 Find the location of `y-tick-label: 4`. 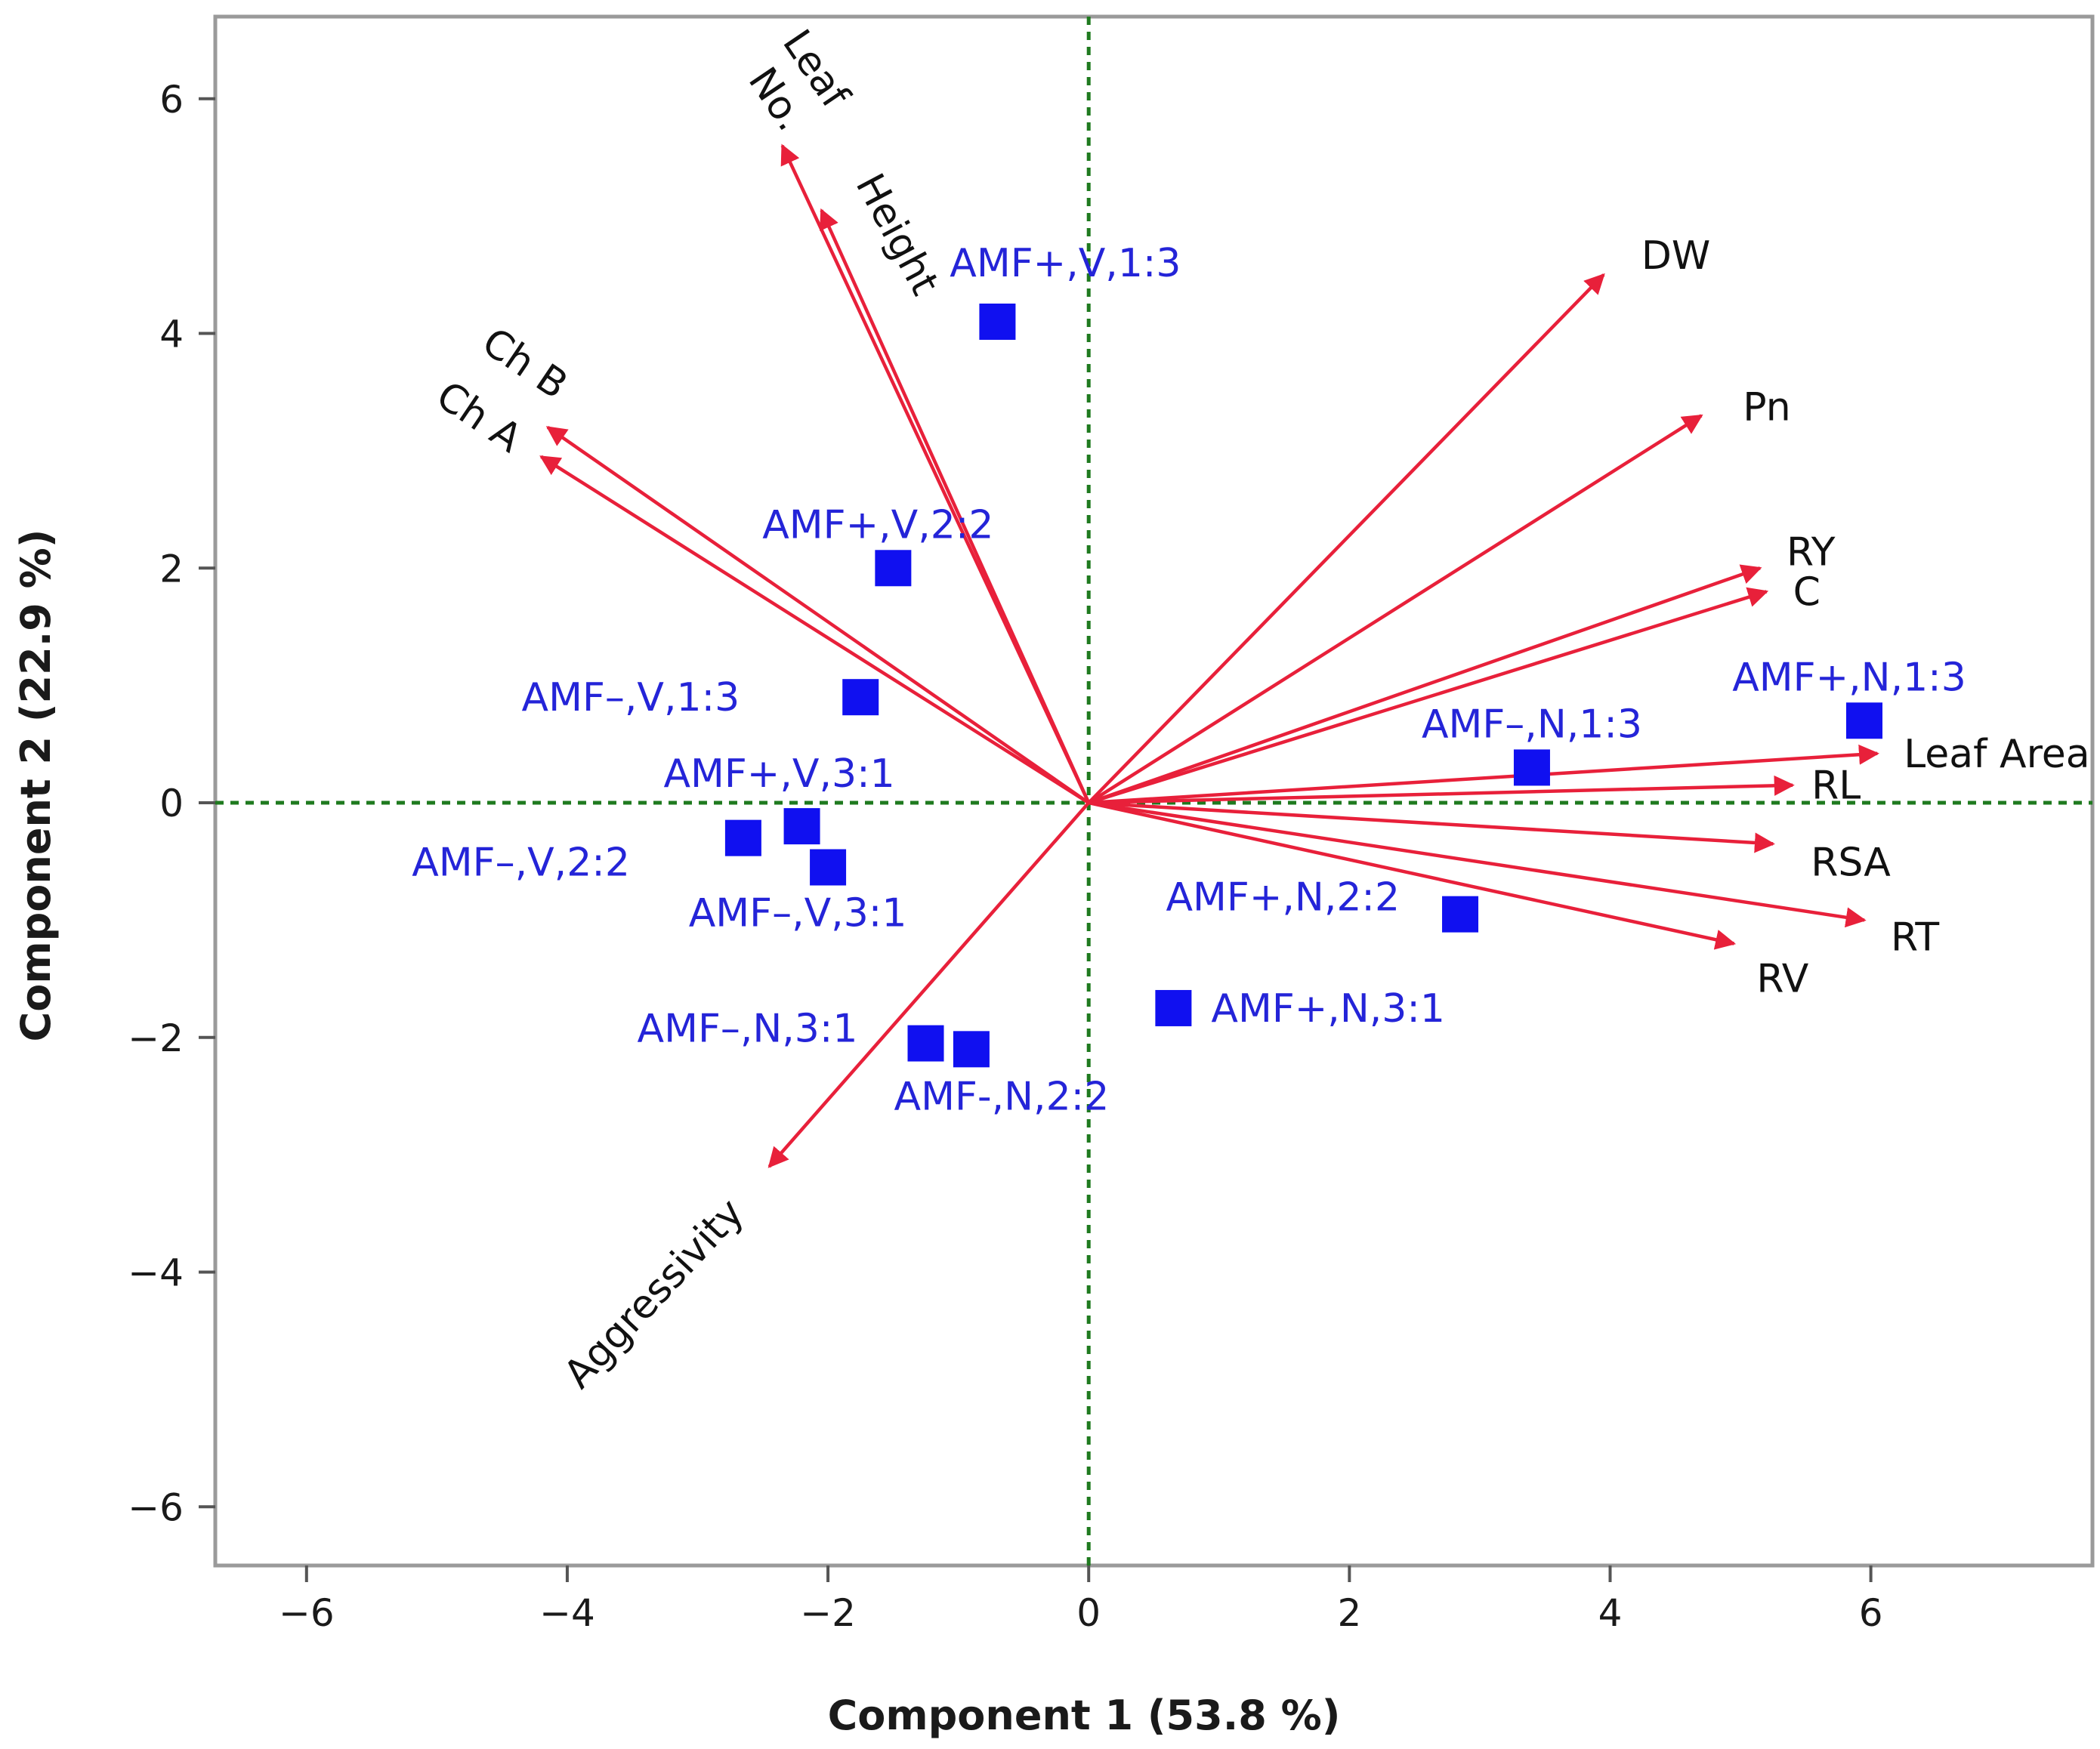

y-tick-label: 4 is located at coordinates (171, 334).